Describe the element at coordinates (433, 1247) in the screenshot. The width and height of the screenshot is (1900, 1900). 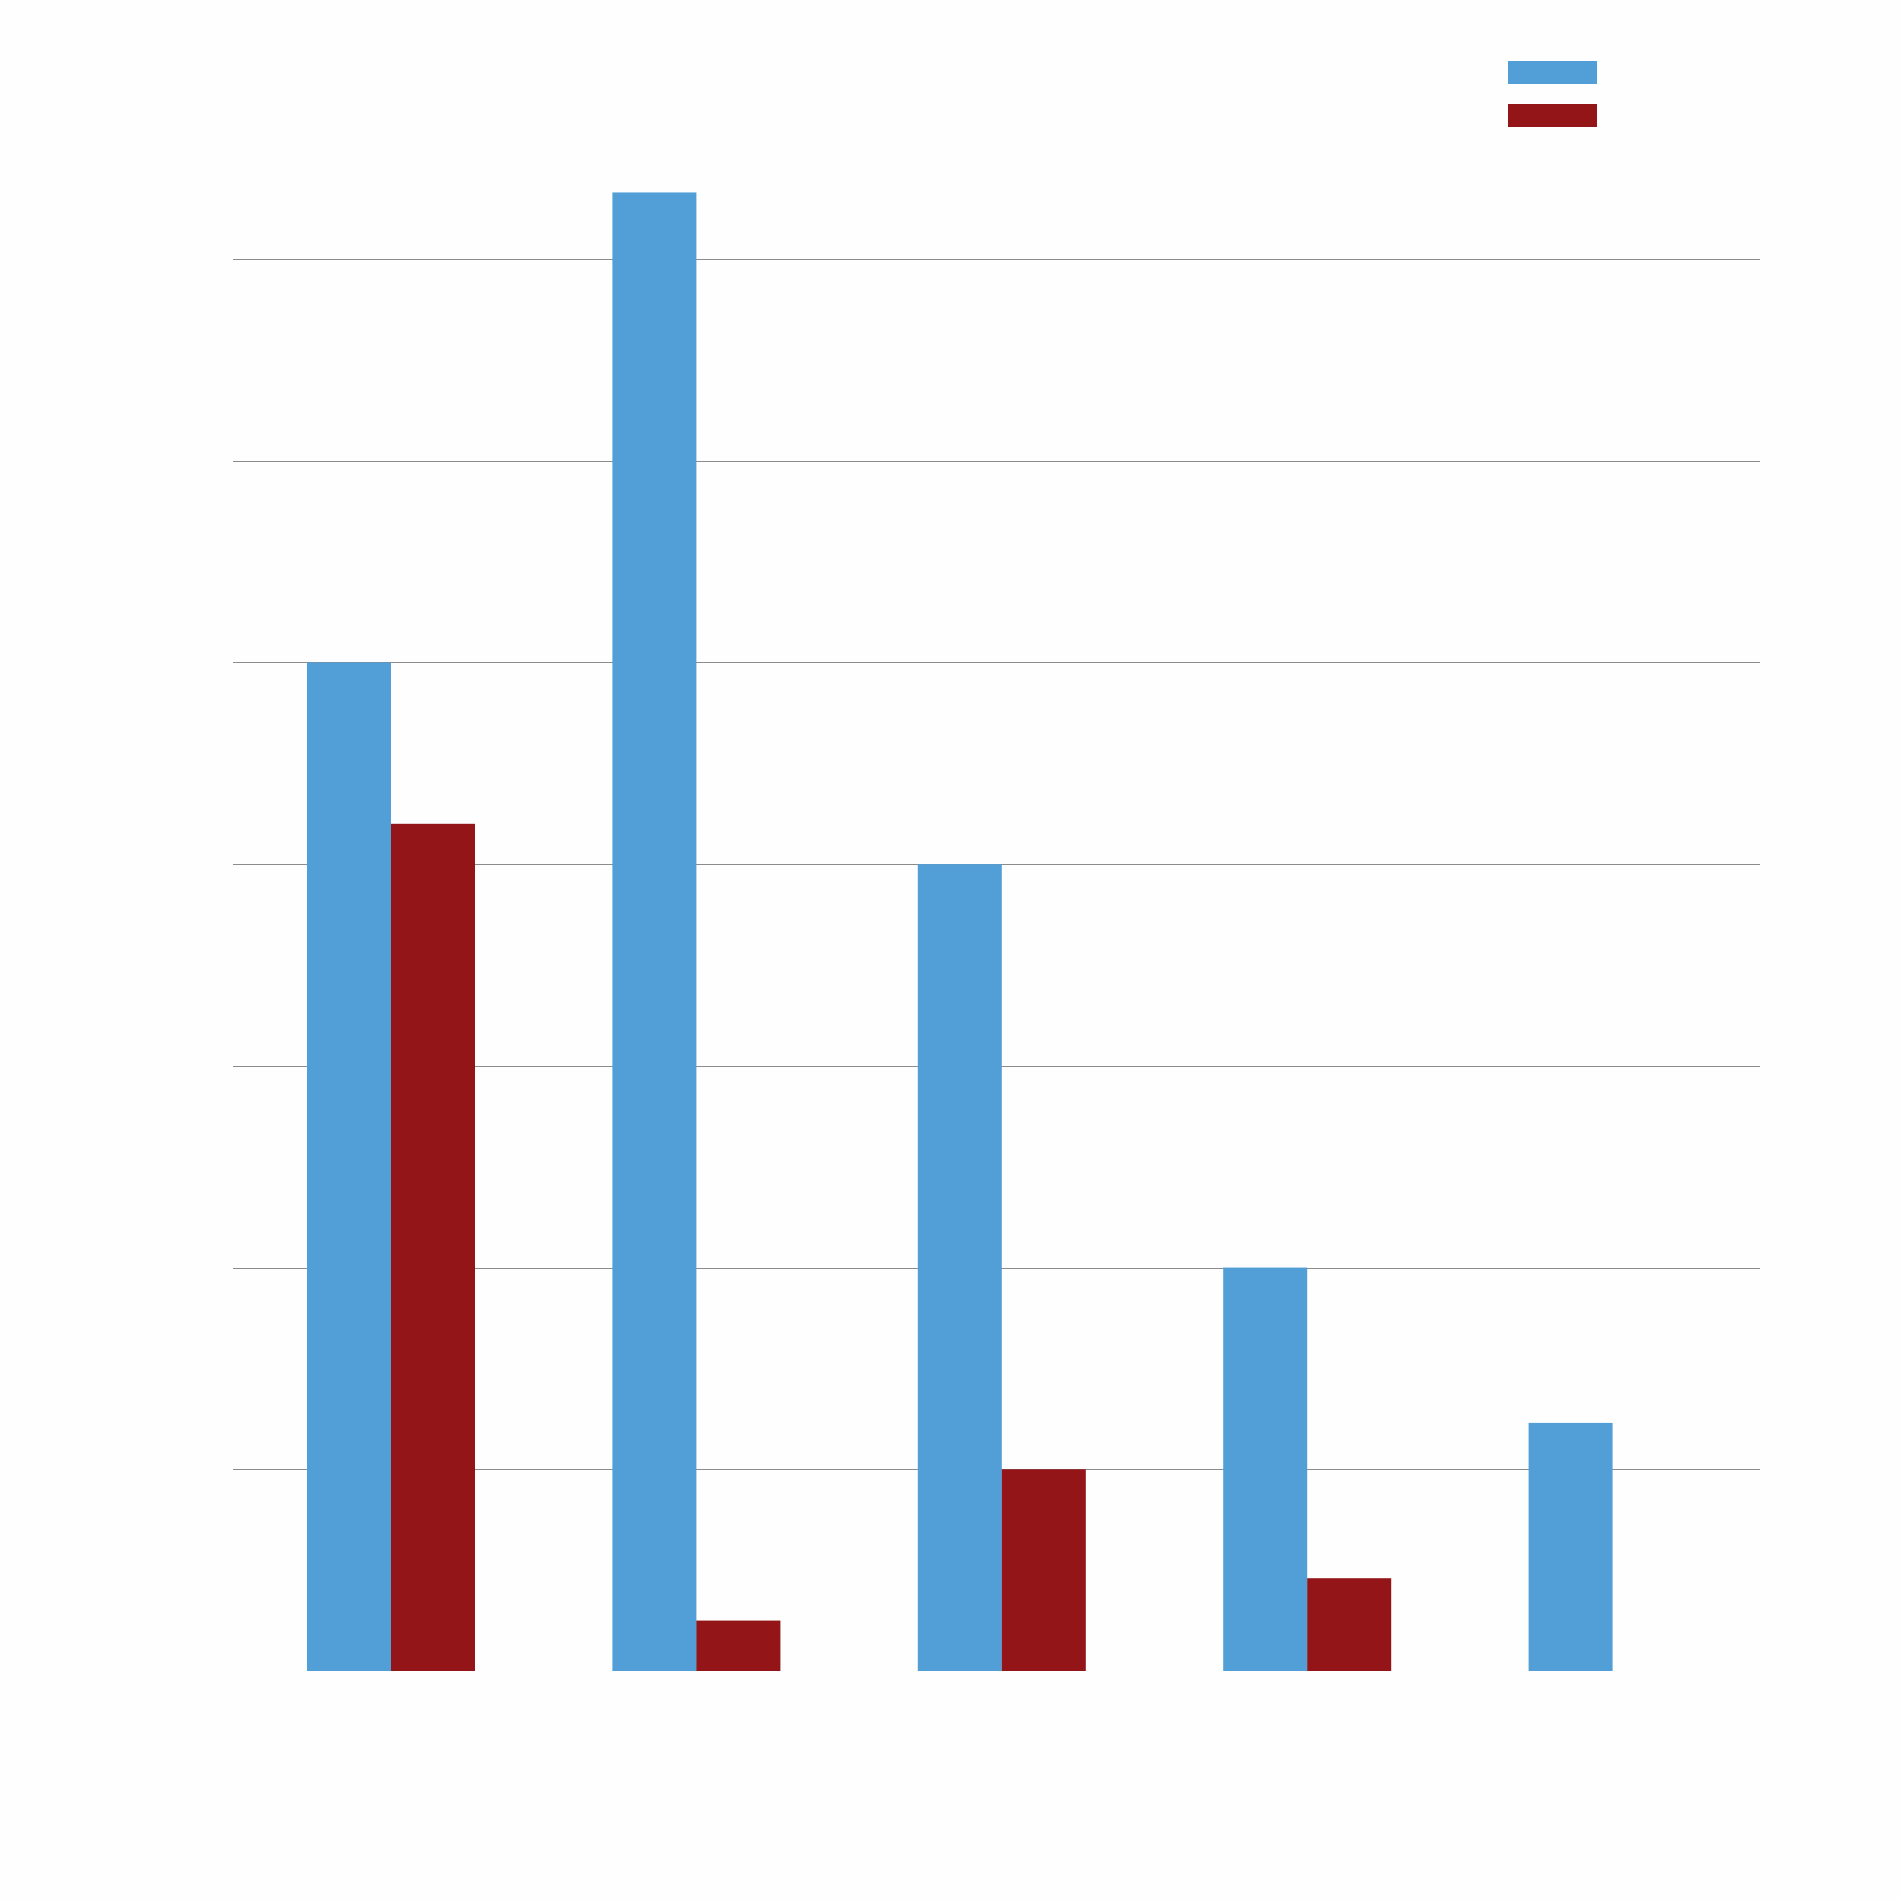
I see `bar-series2-cat1` at that location.